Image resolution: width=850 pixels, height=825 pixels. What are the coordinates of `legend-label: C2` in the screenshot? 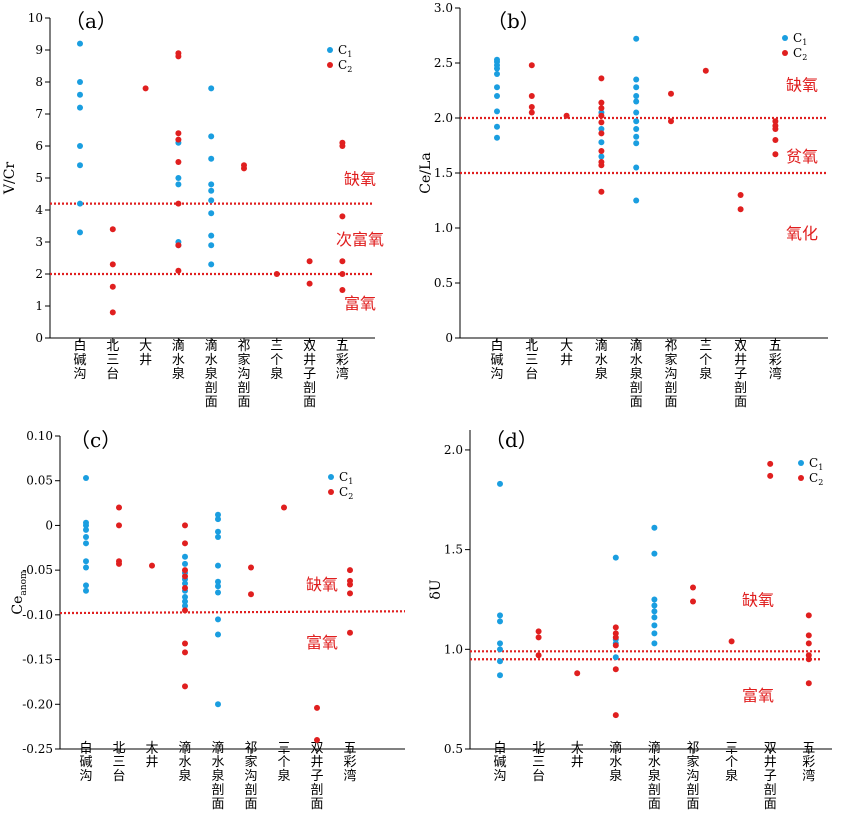 It's located at (800, 54).